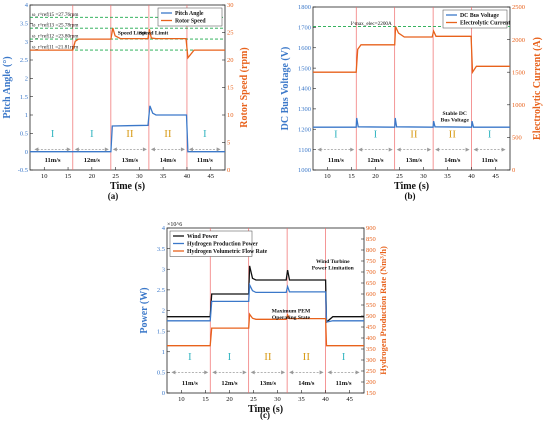  What do you see at coordinates (371, 228) in the screenshot?
I see `y-right-tick-label: 900` at bounding box center [371, 228].